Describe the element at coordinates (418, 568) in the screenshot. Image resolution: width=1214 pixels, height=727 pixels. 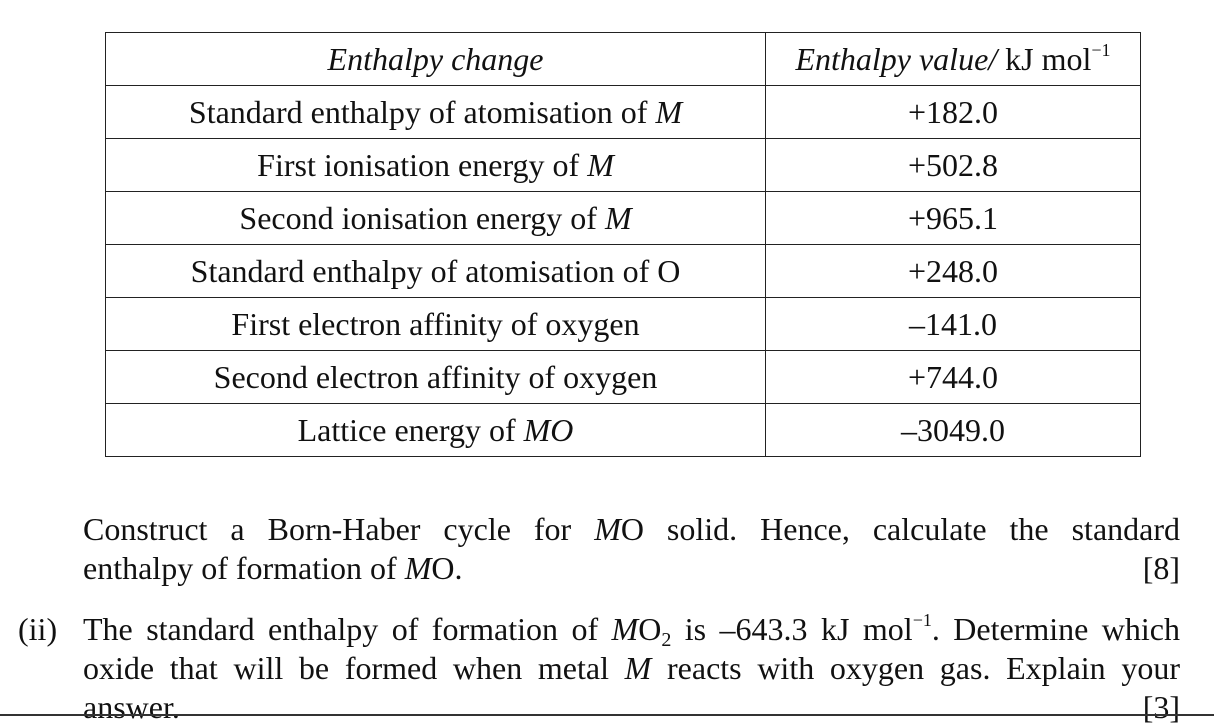
I see `question-i-line2-symbol: M` at that location.